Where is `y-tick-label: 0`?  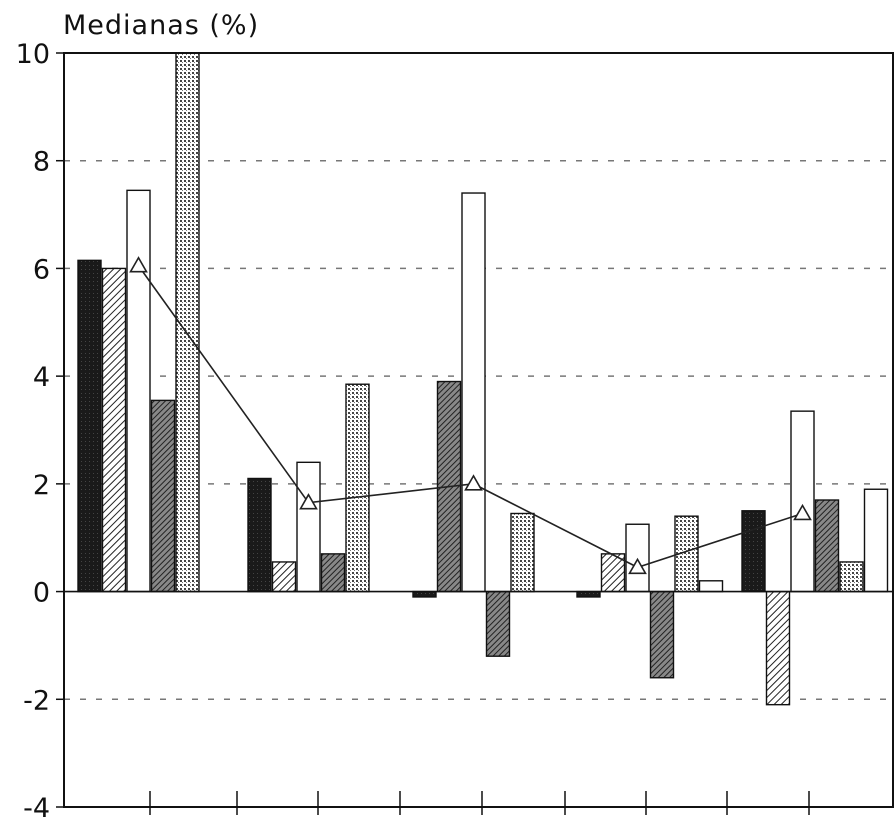 y-tick-label: 0 is located at coordinates (41, 593).